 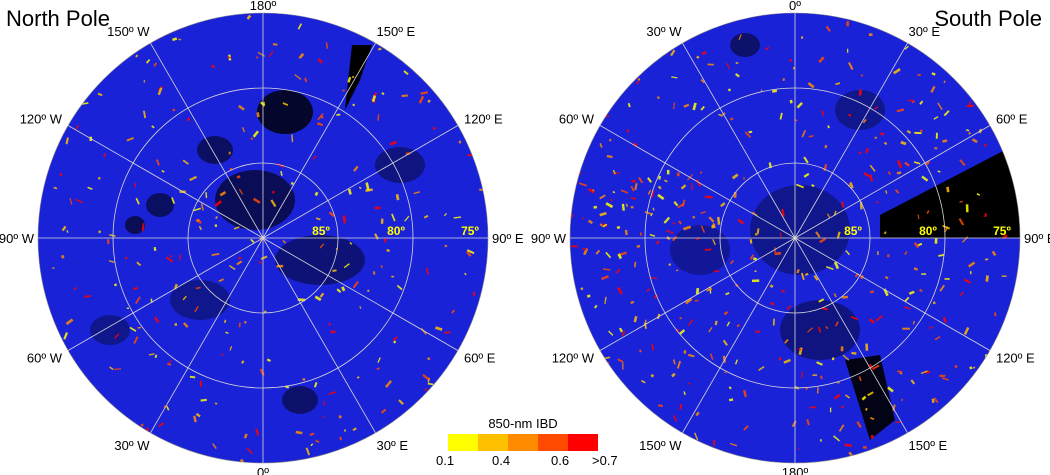 I want to click on south-latitude-labels: 85º 80º 75º, so click(x=927, y=231).